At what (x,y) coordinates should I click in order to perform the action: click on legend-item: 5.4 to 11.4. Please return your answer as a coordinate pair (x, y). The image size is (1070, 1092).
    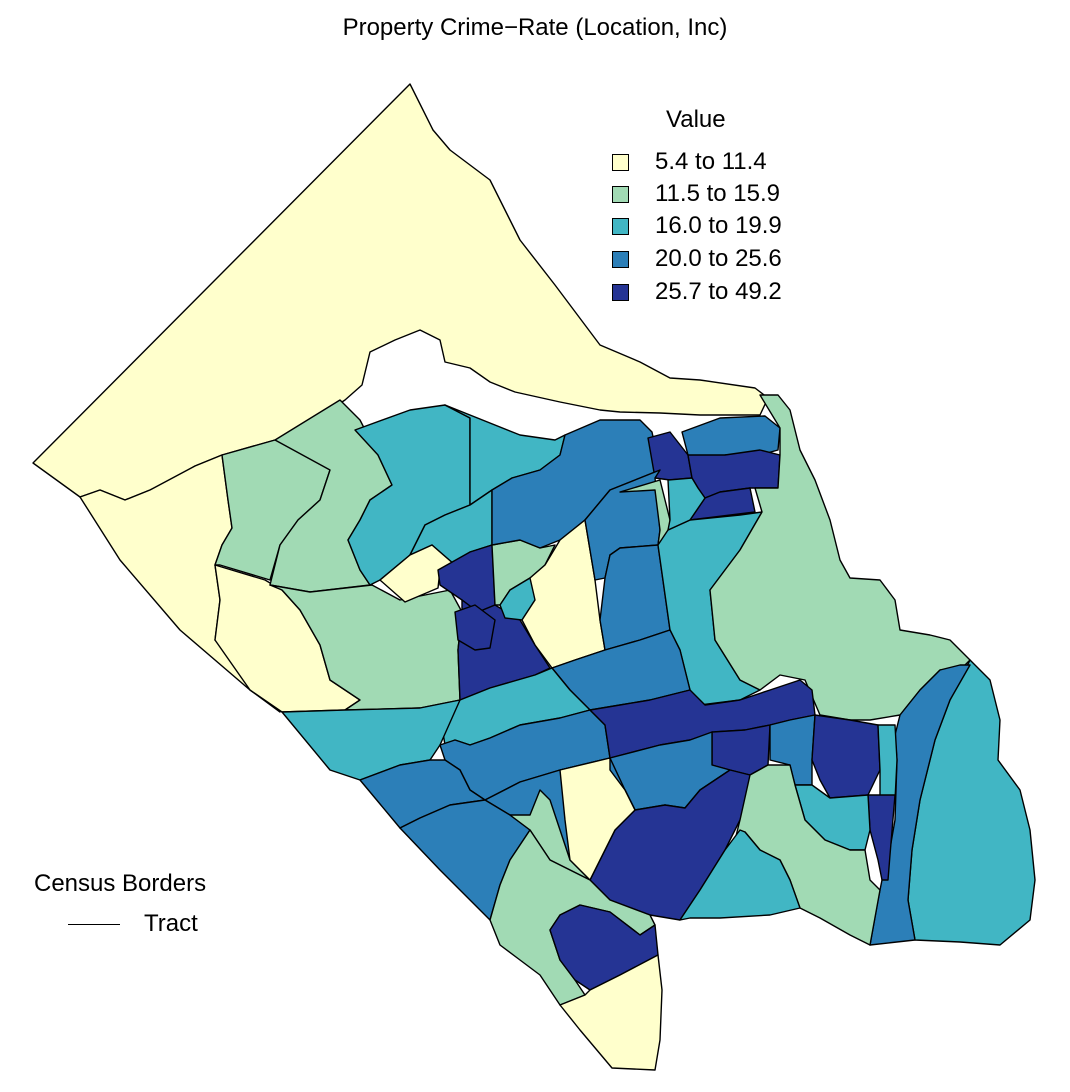
    Looking at the image, I should click on (689, 161).